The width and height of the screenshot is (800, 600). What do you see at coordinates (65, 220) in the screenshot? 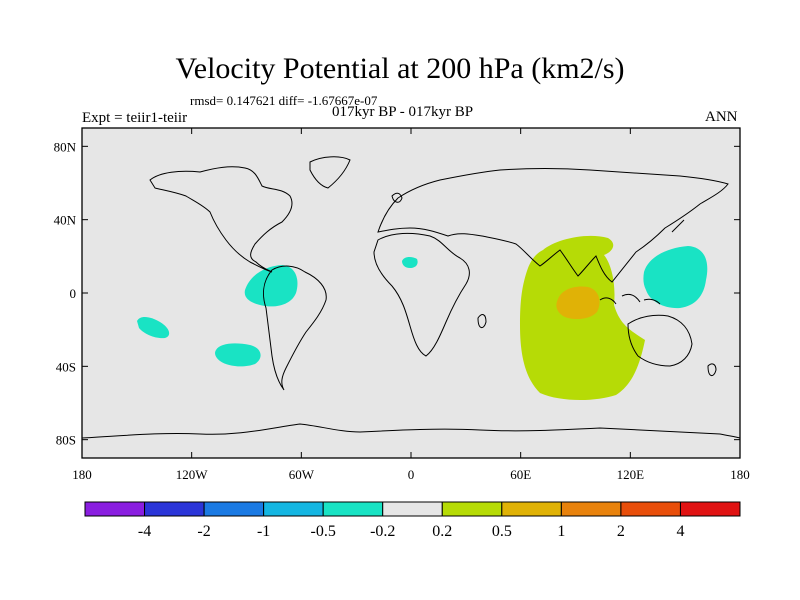
I see `lat-tick-label: 40N` at bounding box center [65, 220].